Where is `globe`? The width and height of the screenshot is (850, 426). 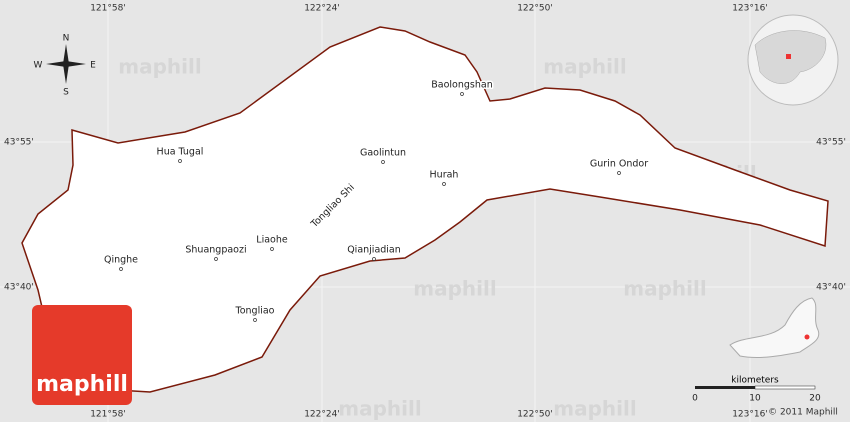
globe is located at coordinates (793, 60).